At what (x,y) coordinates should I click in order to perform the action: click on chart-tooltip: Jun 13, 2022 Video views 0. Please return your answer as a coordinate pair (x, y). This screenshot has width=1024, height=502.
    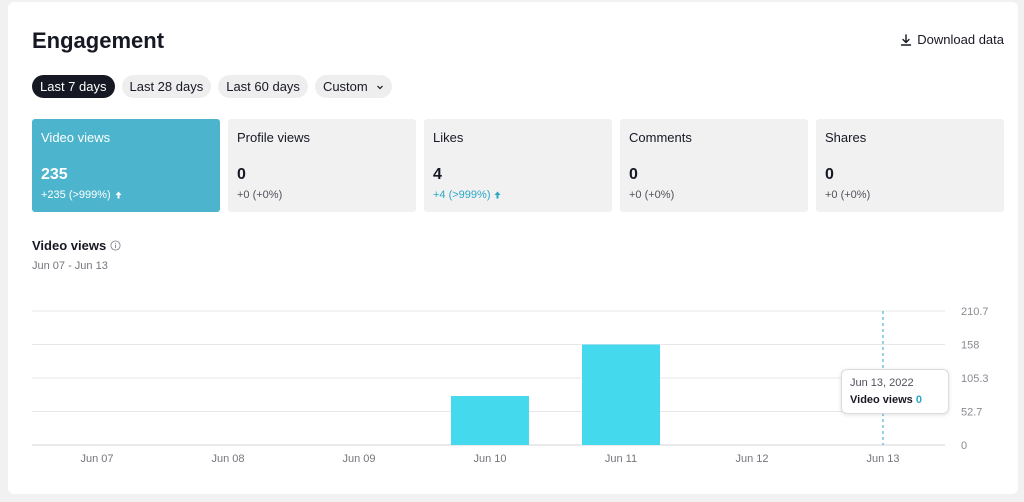
    Looking at the image, I should click on (895, 391).